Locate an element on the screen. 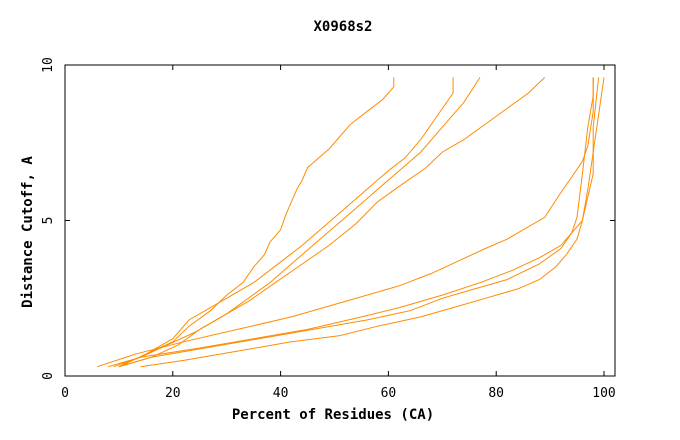  x-axis-label: Percent of Residues (CA) is located at coordinates (333, 415).